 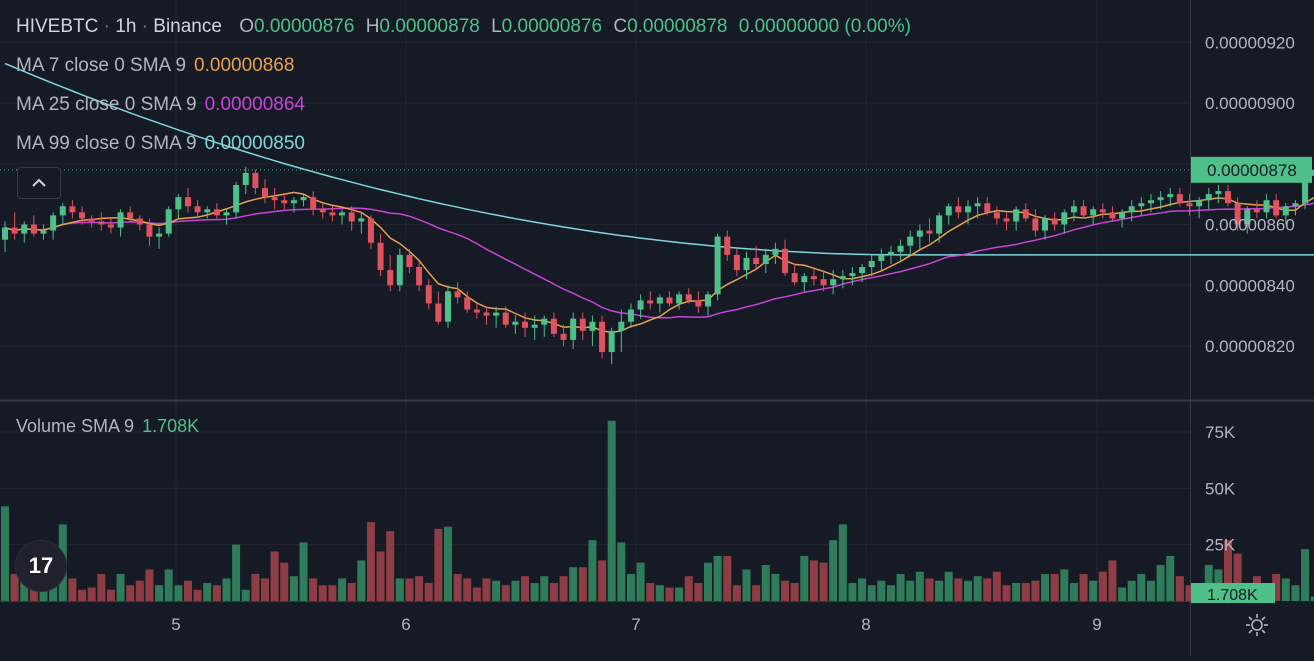 I want to click on ma7-legend: MA 7 close 0 SMA 9 0.00000868, so click(x=155, y=66).